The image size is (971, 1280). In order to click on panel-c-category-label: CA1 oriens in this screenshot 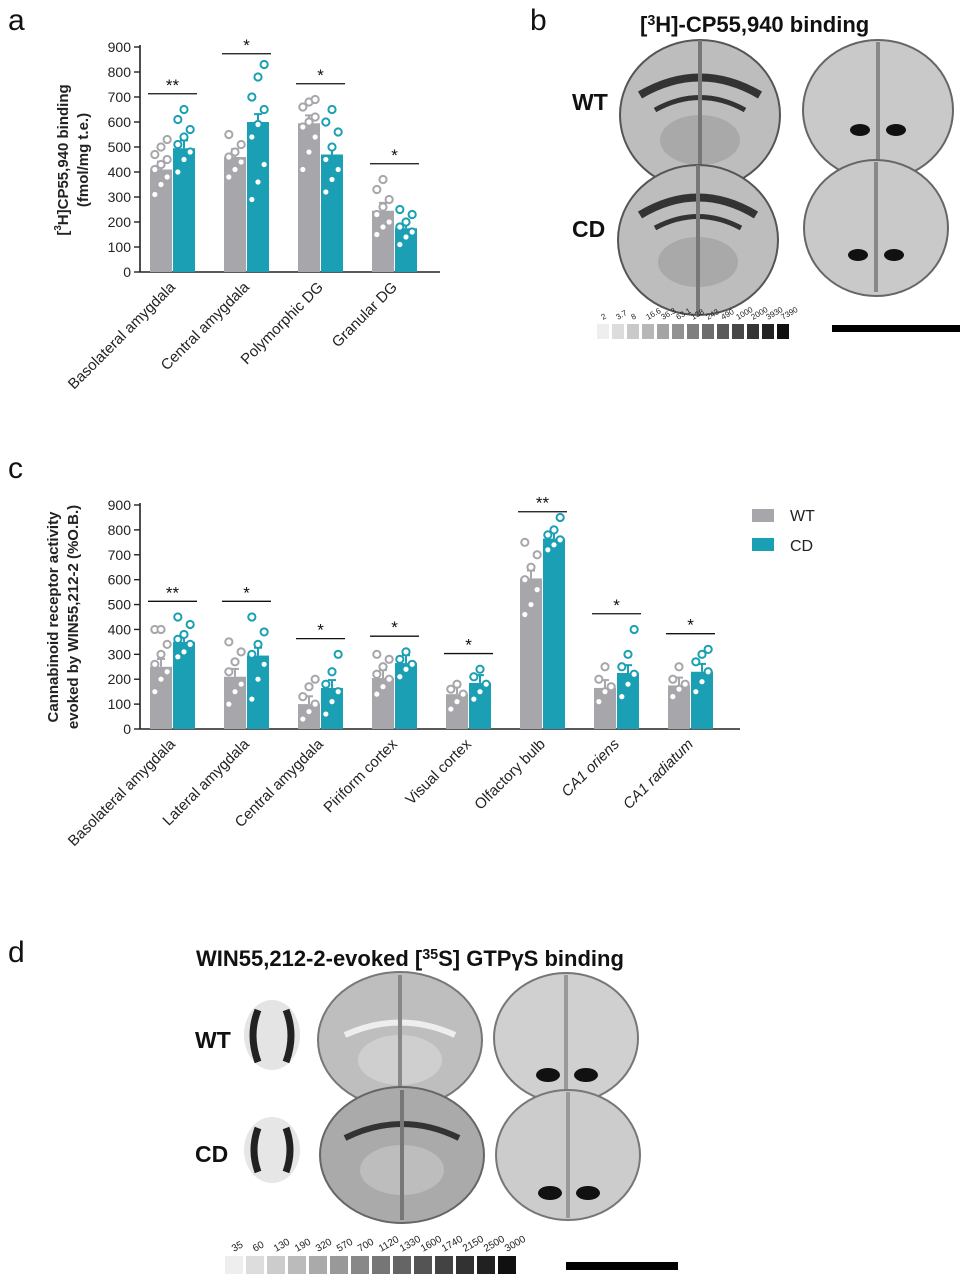, I will do `click(590, 767)`.